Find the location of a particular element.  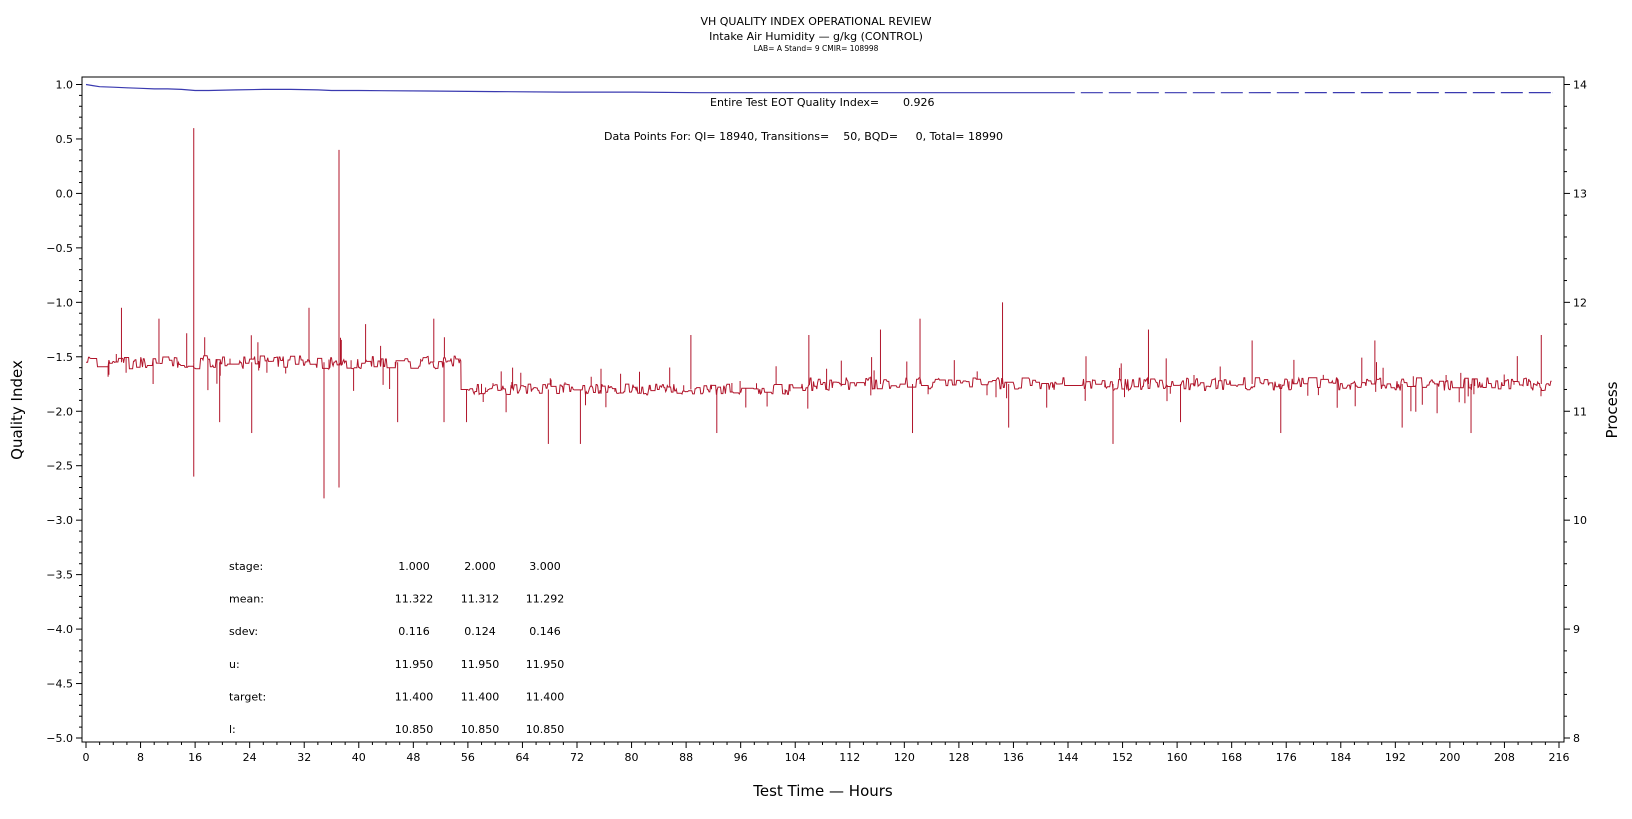

stats-cell: 0.116 is located at coordinates (414, 631).